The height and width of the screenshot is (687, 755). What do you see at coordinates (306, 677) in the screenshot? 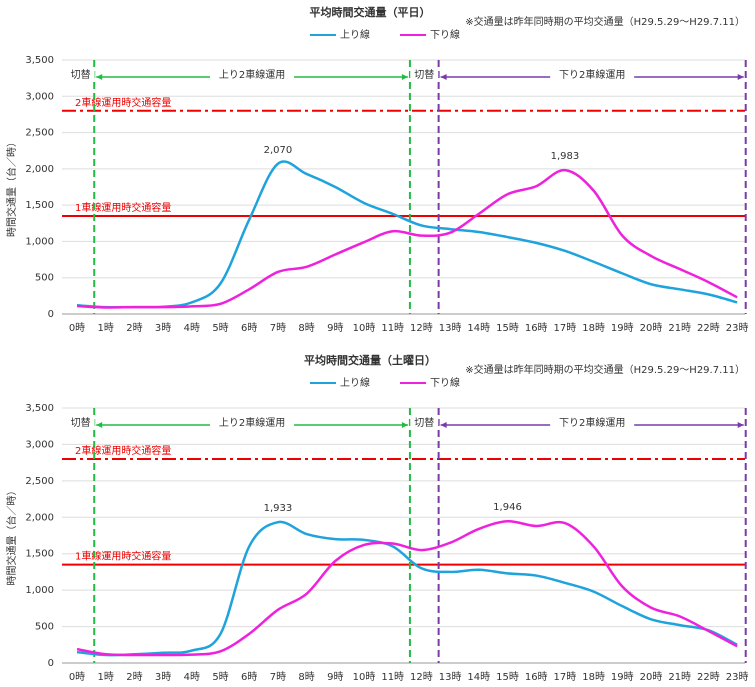
I see `x-tick-label: 8時` at bounding box center [306, 677].